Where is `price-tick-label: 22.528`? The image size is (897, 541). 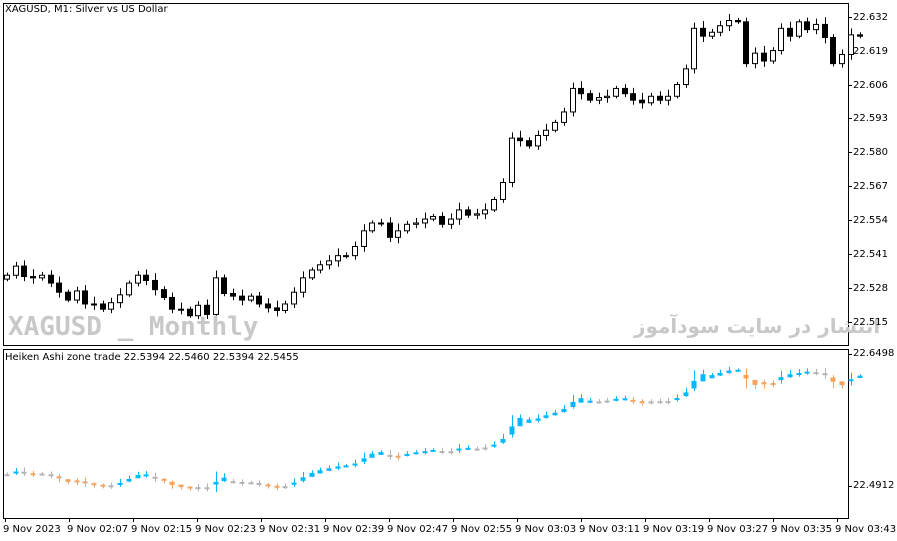 price-tick-label: 22.528 is located at coordinates (870, 288).